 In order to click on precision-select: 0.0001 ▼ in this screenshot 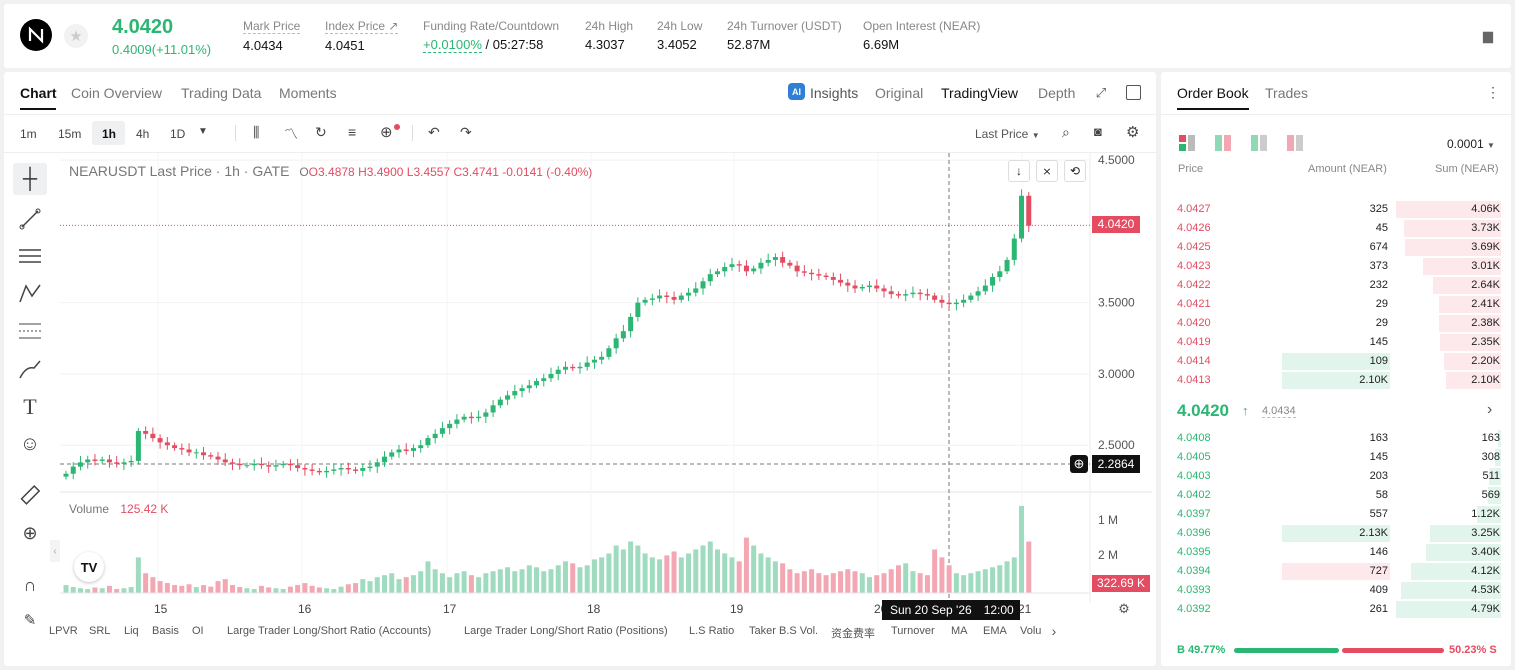, I will do `click(1471, 144)`.